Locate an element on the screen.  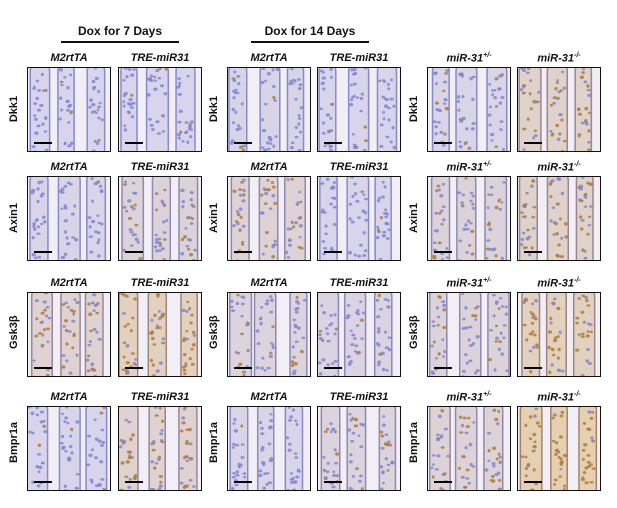
micrograph-dkk1-het is located at coordinates (469, 109).